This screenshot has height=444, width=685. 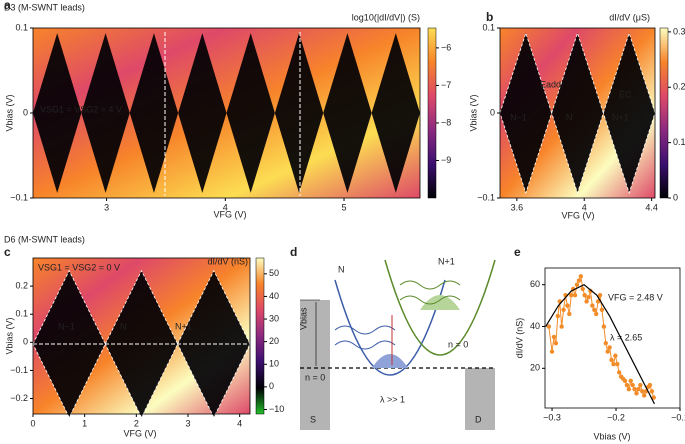 I want to click on annotation: N+1, so click(x=183, y=326).